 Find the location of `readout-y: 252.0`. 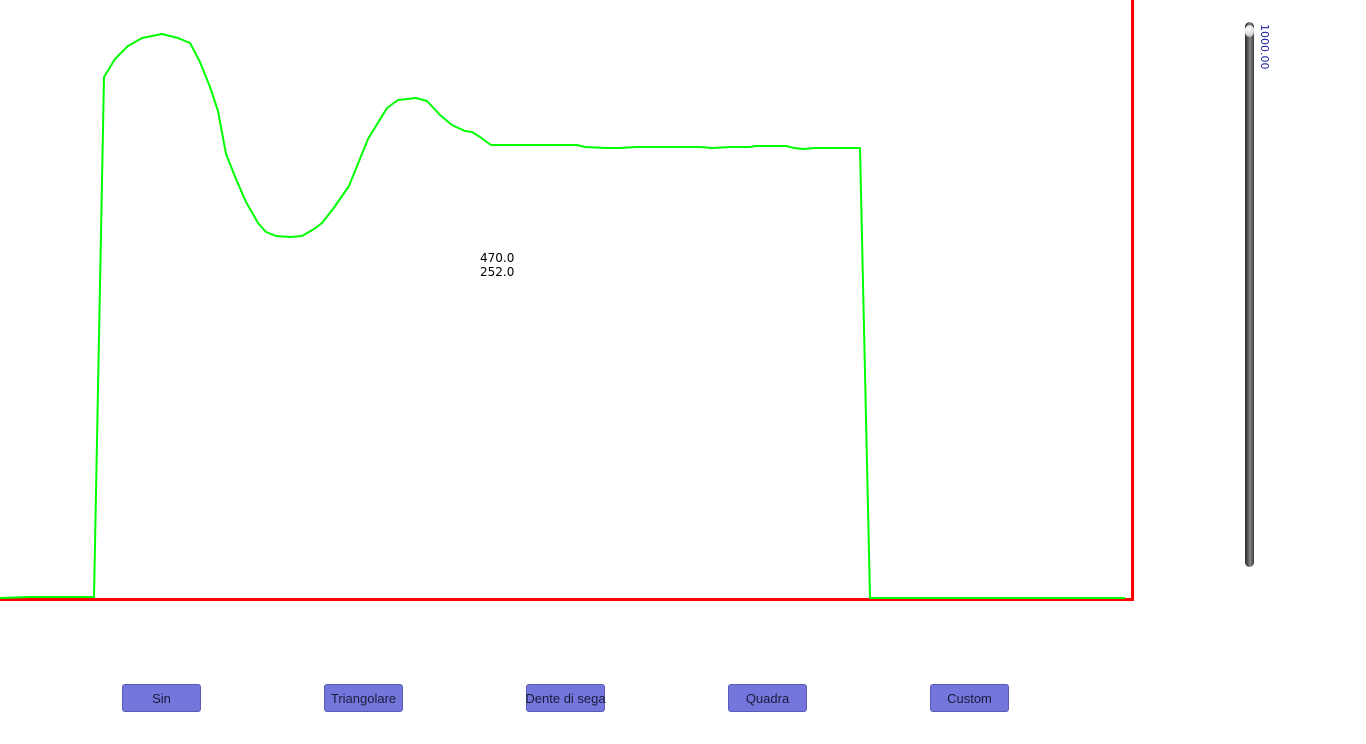

readout-y: 252.0 is located at coordinates (497, 272).